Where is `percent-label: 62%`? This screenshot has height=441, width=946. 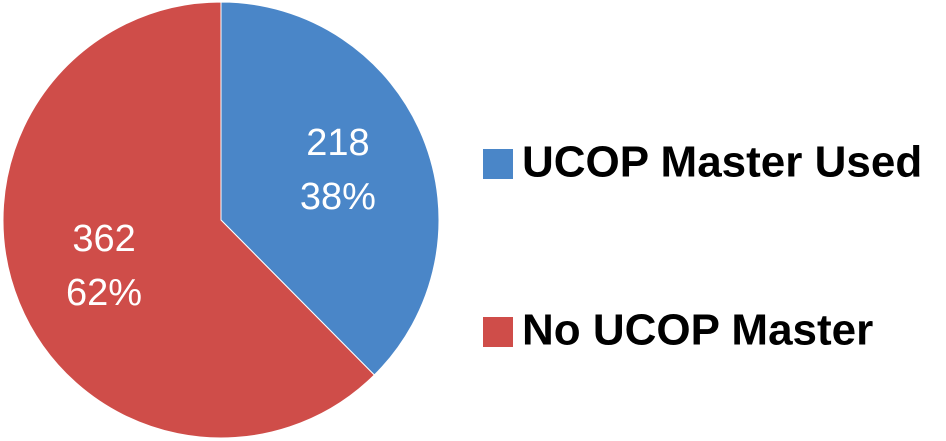
percent-label: 62% is located at coordinates (104, 293).